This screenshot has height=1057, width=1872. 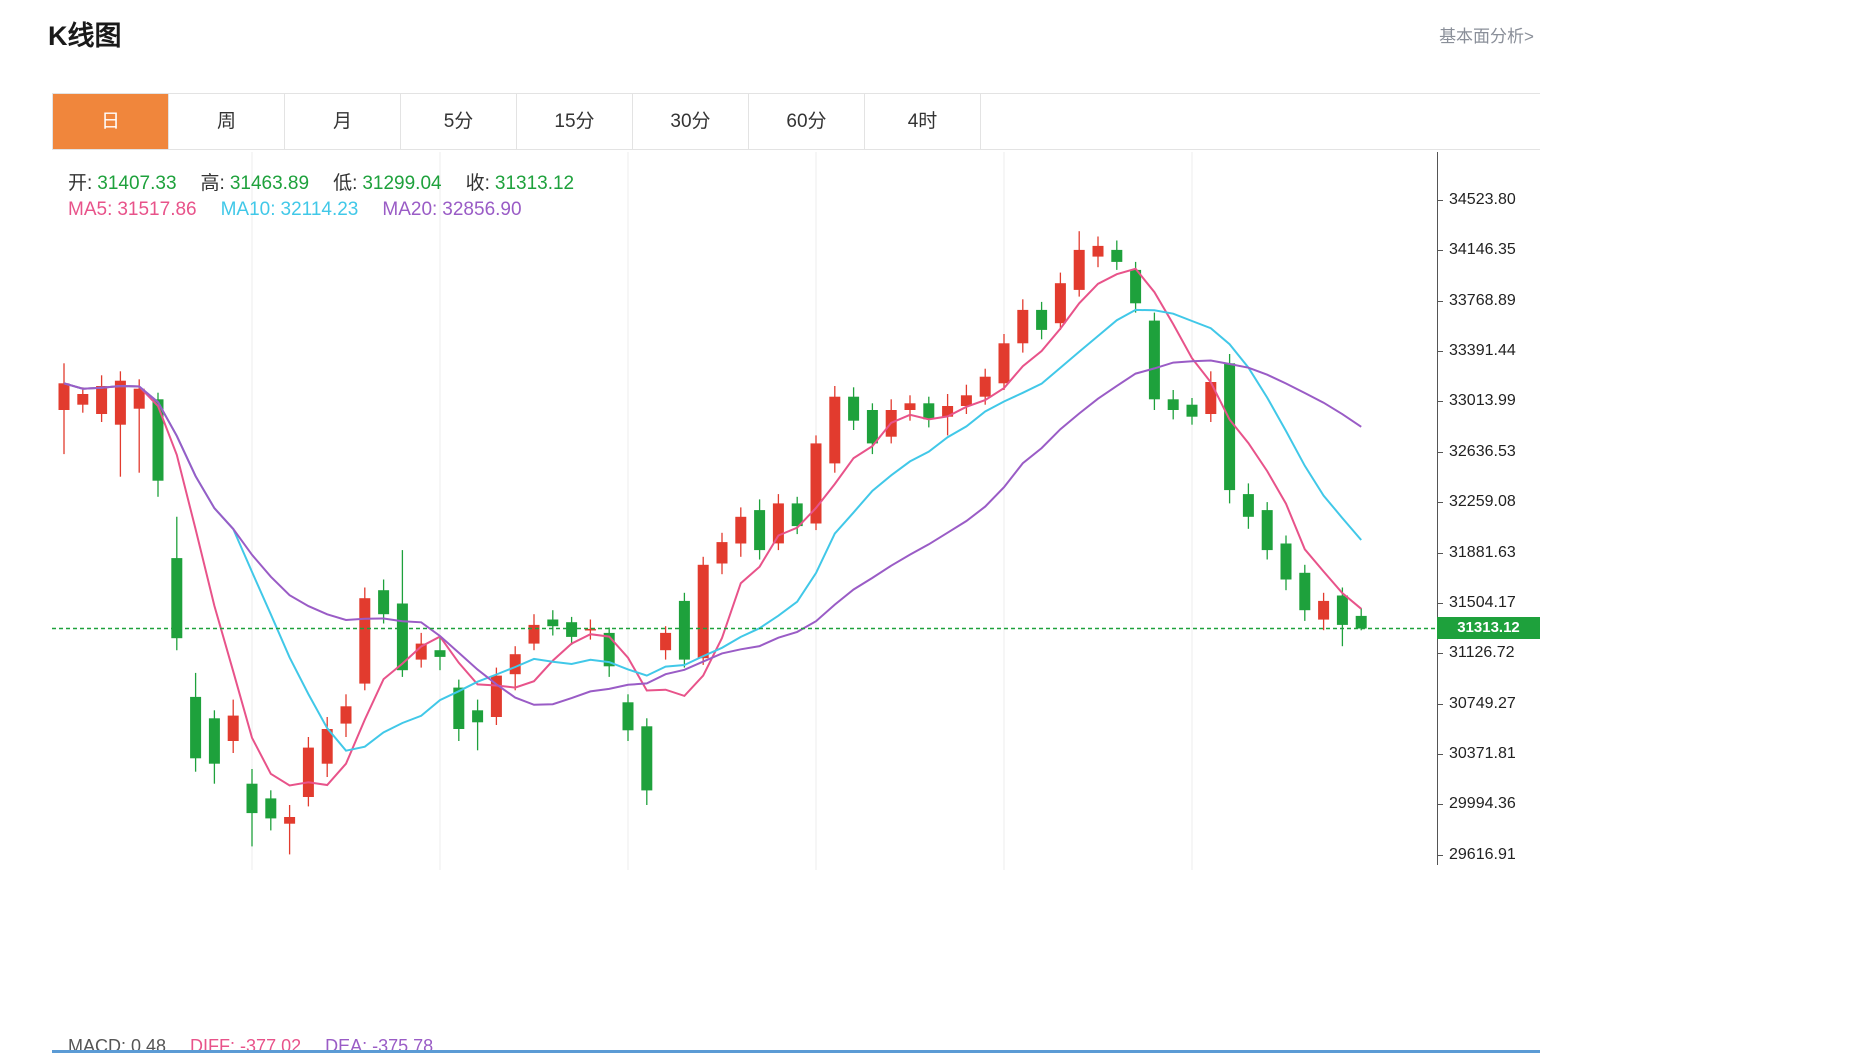 What do you see at coordinates (379, 1046) in the screenshot?
I see `macd-legend-item: DEA: -375.78` at bounding box center [379, 1046].